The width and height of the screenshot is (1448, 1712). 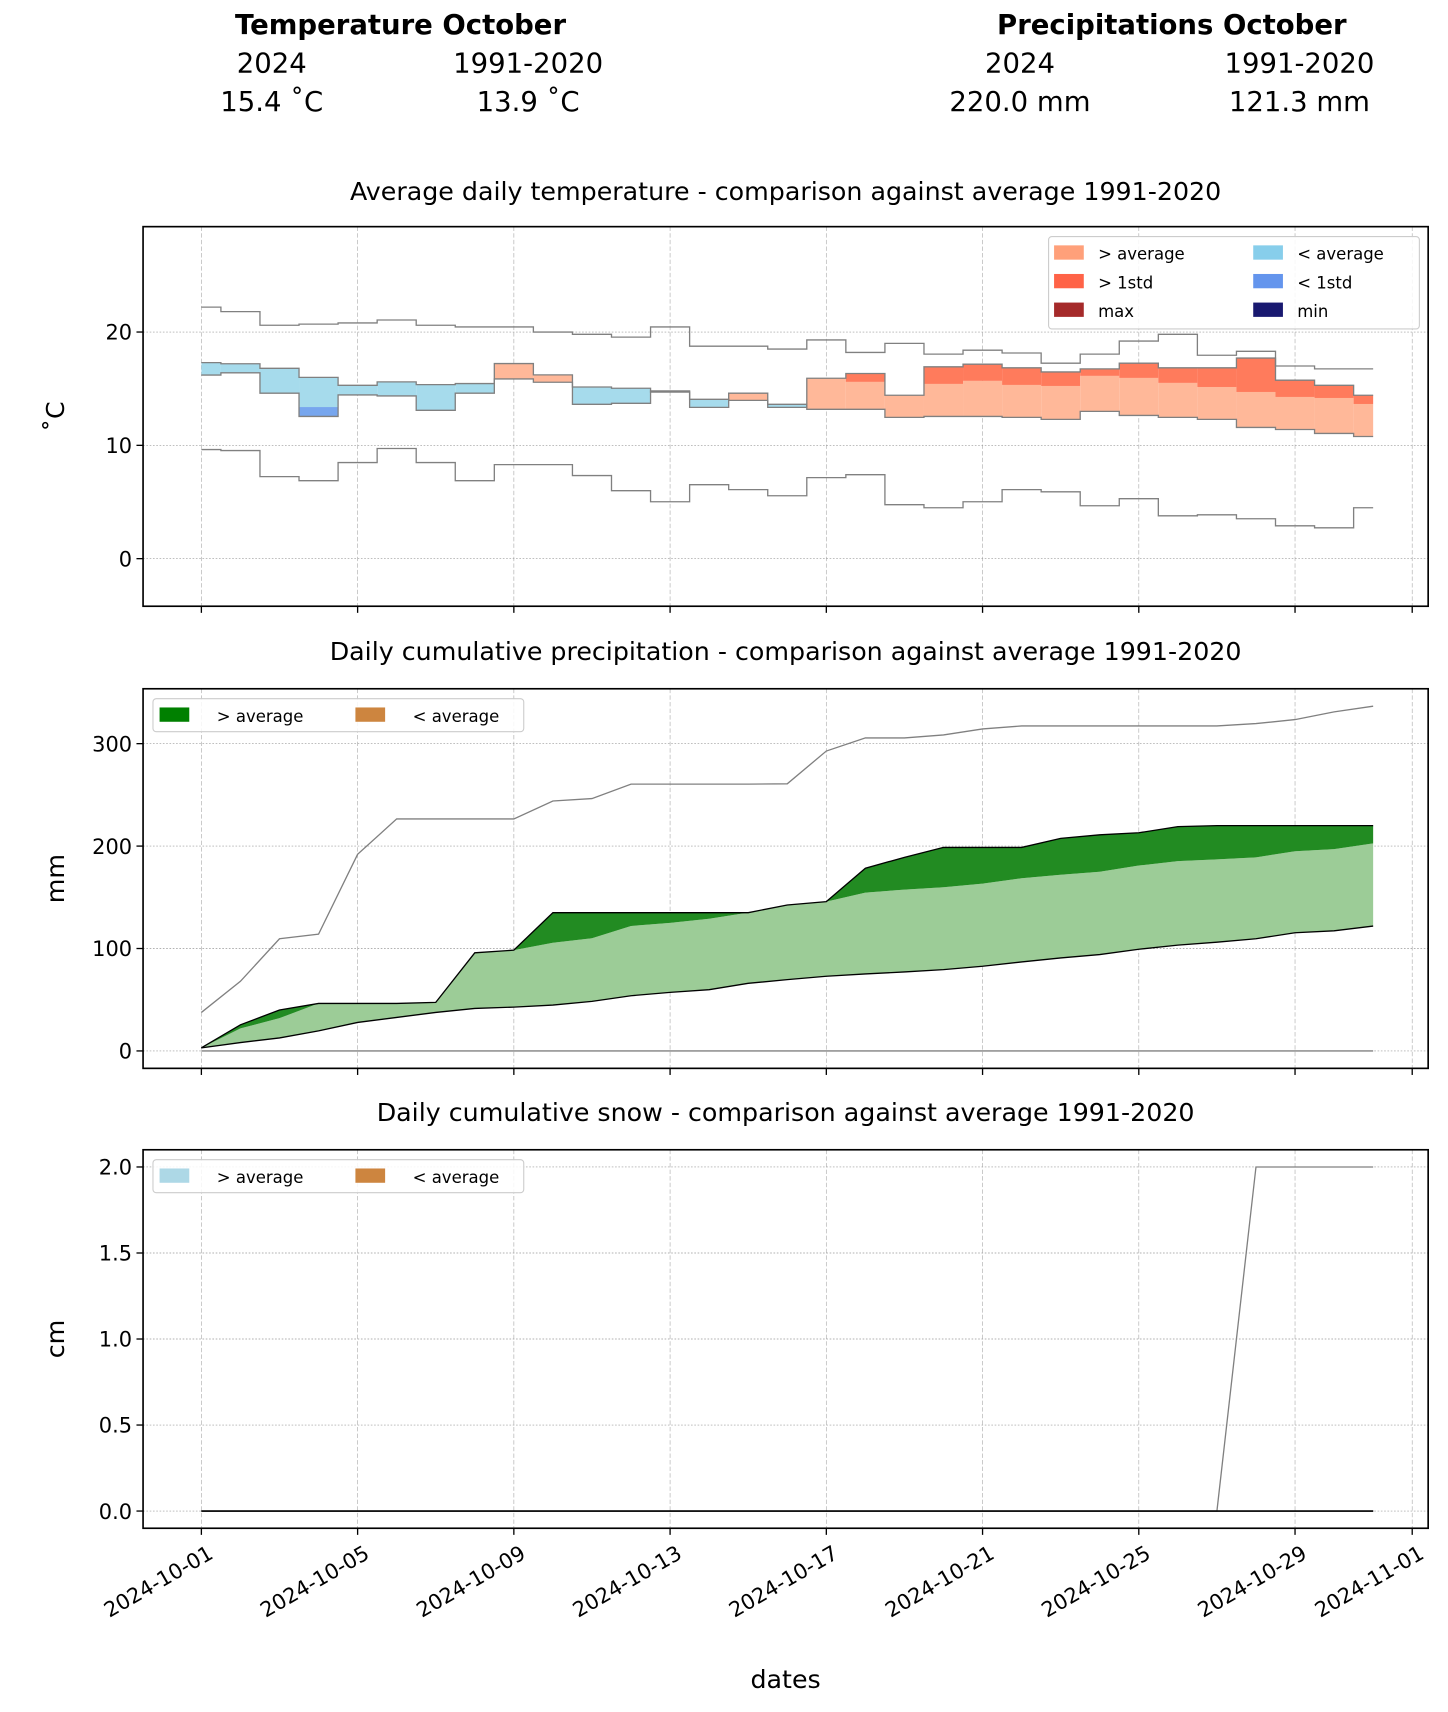 I want to click on x-tick-label: 2024-10-05, so click(x=314, y=1581).